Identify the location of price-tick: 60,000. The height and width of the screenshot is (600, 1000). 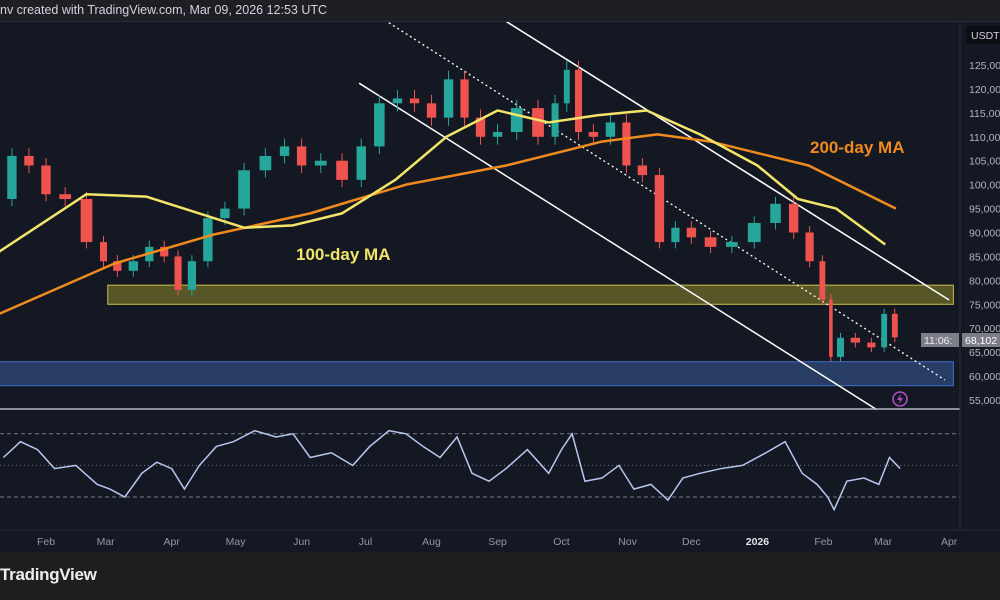
(984, 377).